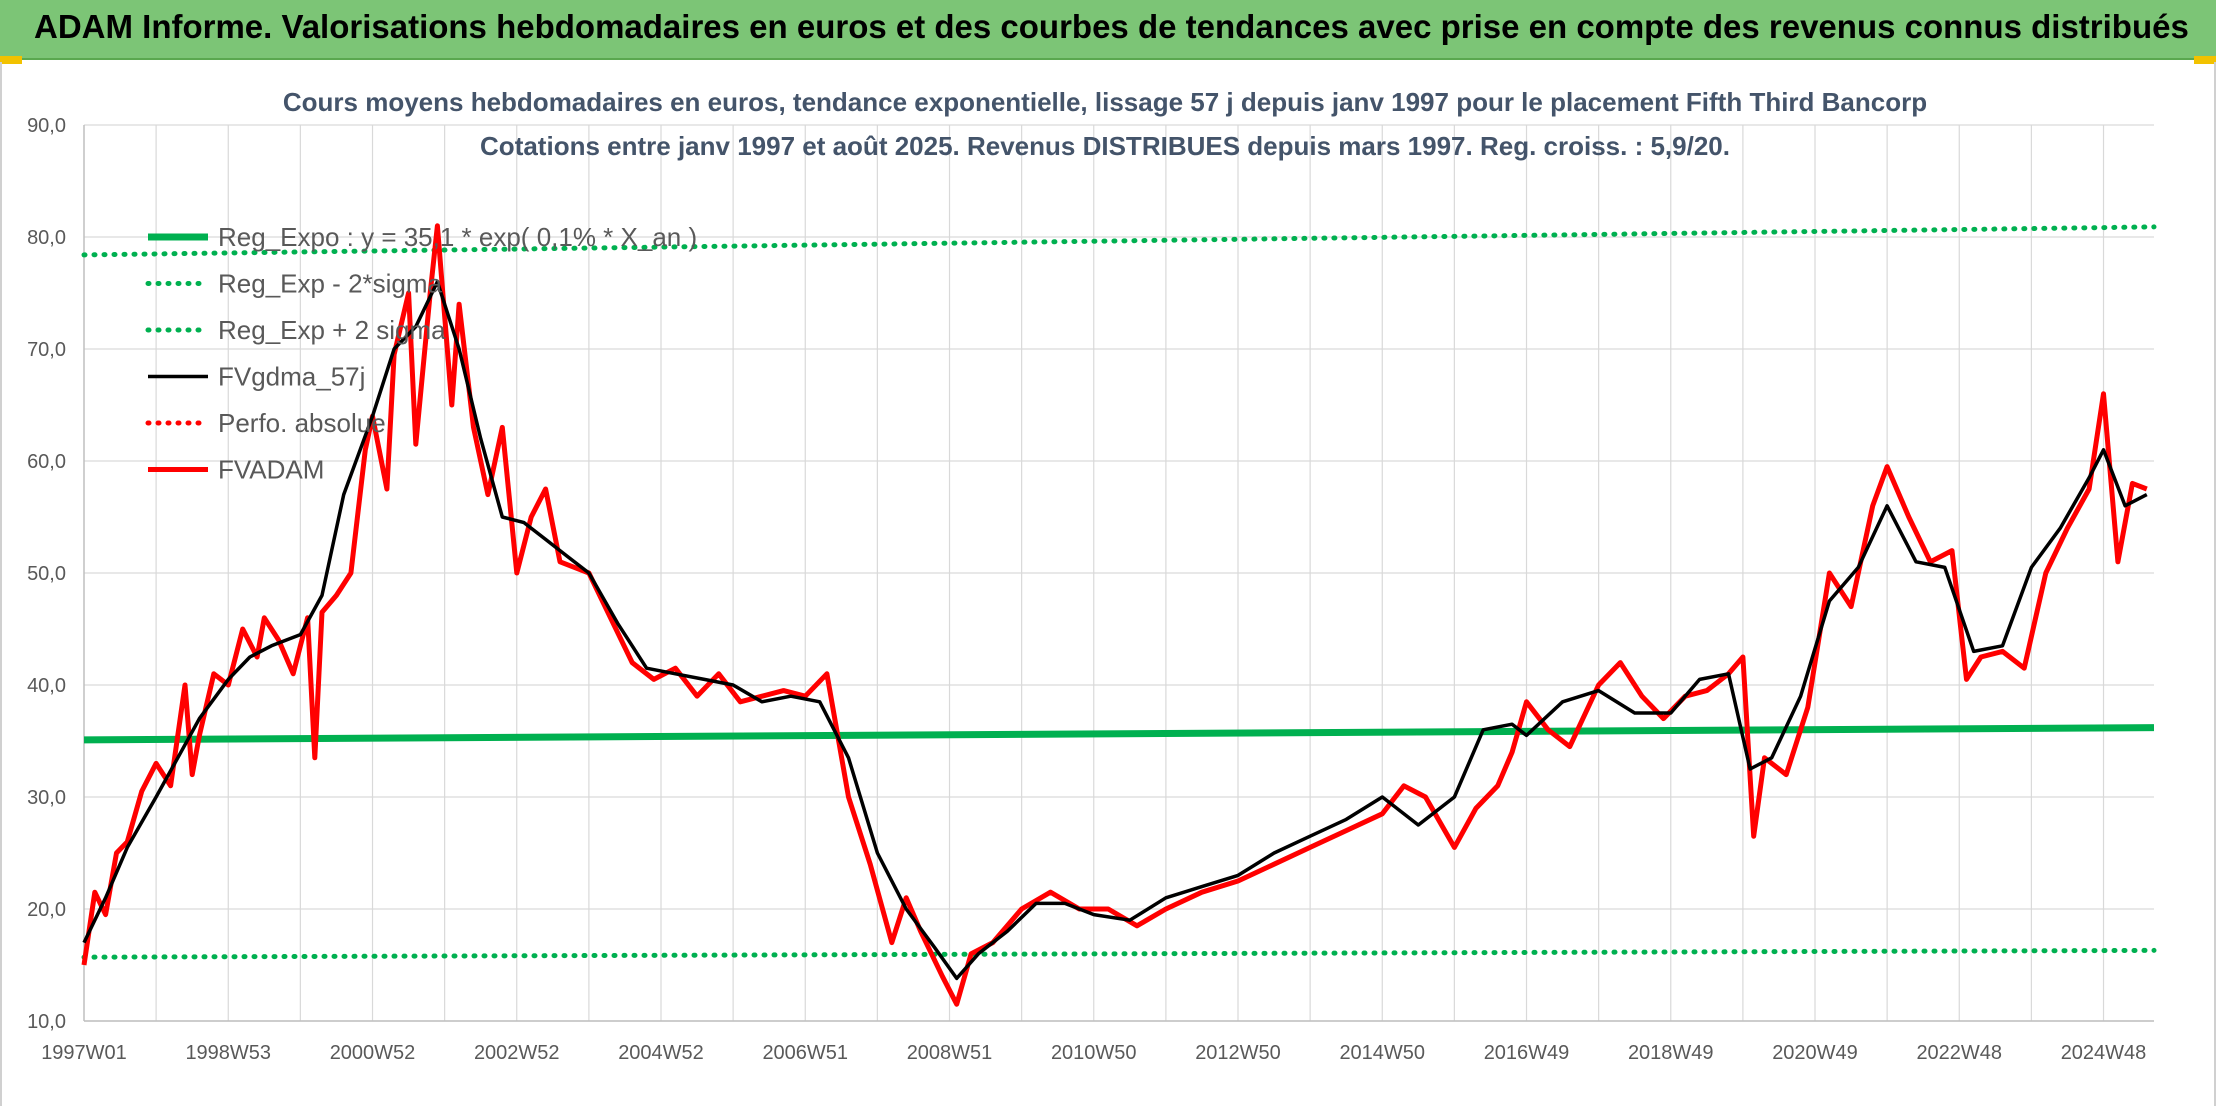  What do you see at coordinates (46, 350) in the screenshot?
I see `y-tick-label: 70,0` at bounding box center [46, 350].